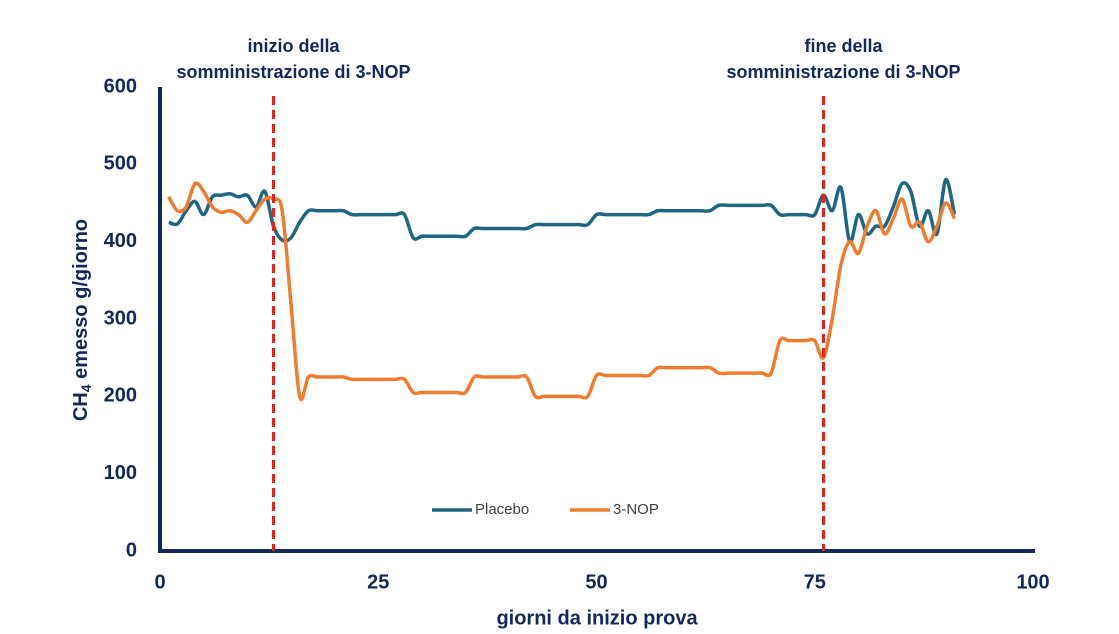  I want to click on y-tick-label: 500, so click(120, 164).